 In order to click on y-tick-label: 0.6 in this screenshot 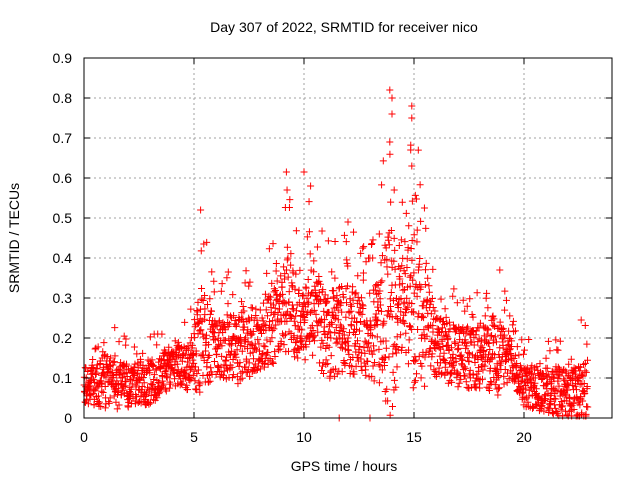, I will do `click(63, 178)`.